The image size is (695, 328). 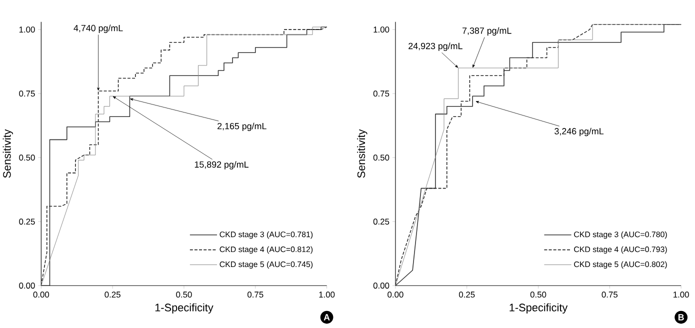 I want to click on text: A, so click(x=327, y=317).